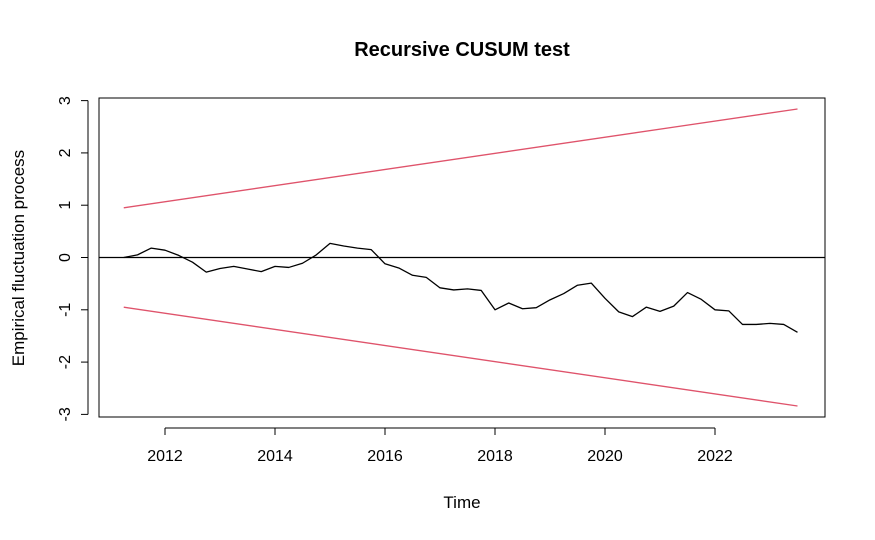 The height and width of the screenshot is (540, 875). I want to click on y-tick-label: -2, so click(65, 362).